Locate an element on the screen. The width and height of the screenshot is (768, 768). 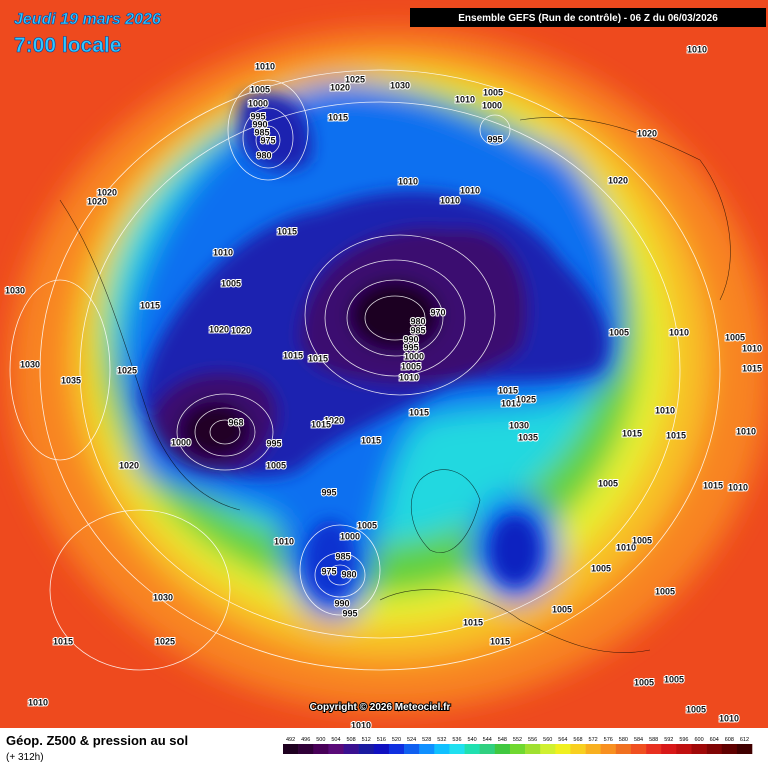
legend-label: 592 is located at coordinates (668, 740).